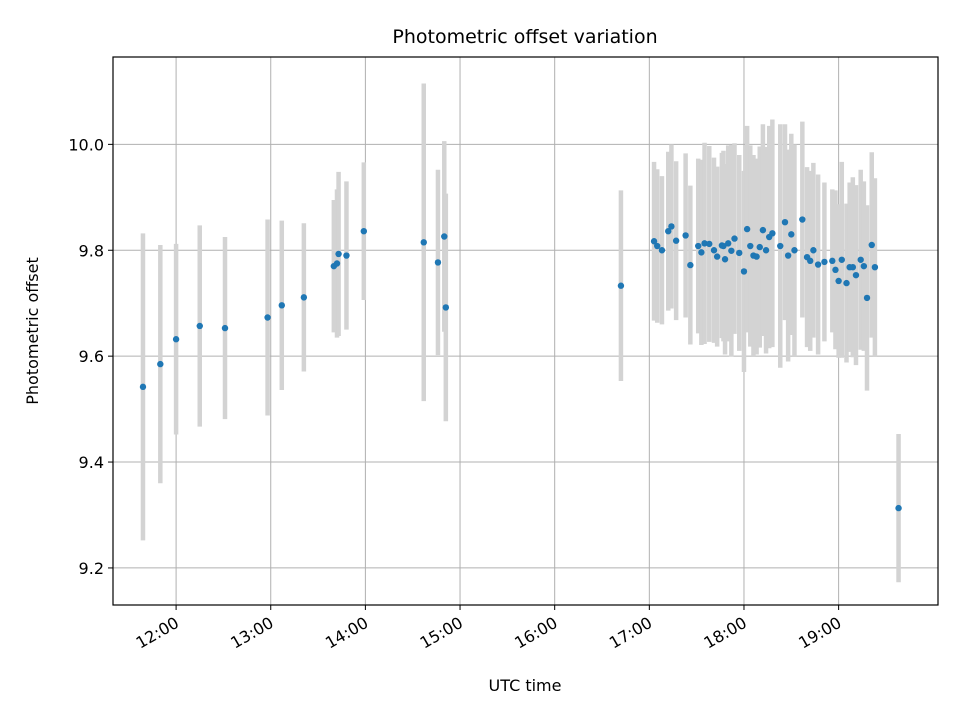  I want to click on y-tick-label: 9.8, so click(91, 250).